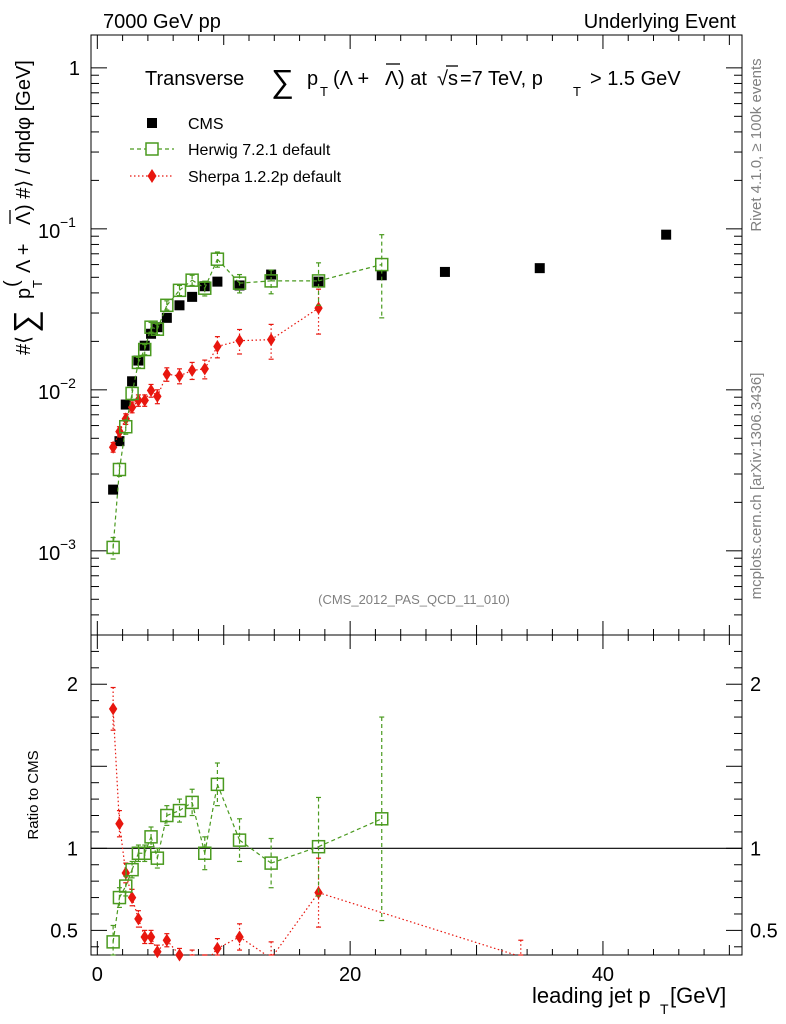 This screenshot has height=1024, width=786. What do you see at coordinates (603, 975) in the screenshot?
I see `x-tick-label: 40` at bounding box center [603, 975].